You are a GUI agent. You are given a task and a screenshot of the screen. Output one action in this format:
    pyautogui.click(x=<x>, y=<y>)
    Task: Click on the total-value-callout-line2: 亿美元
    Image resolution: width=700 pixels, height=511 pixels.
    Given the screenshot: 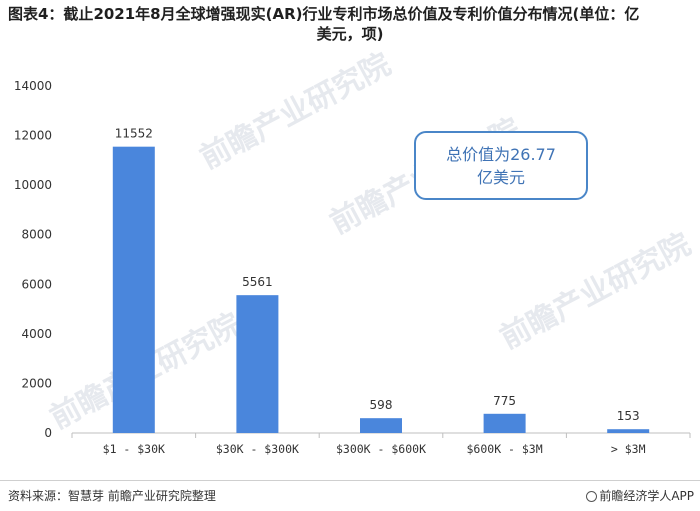 What is the action you would take?
    pyautogui.click(x=500, y=177)
    